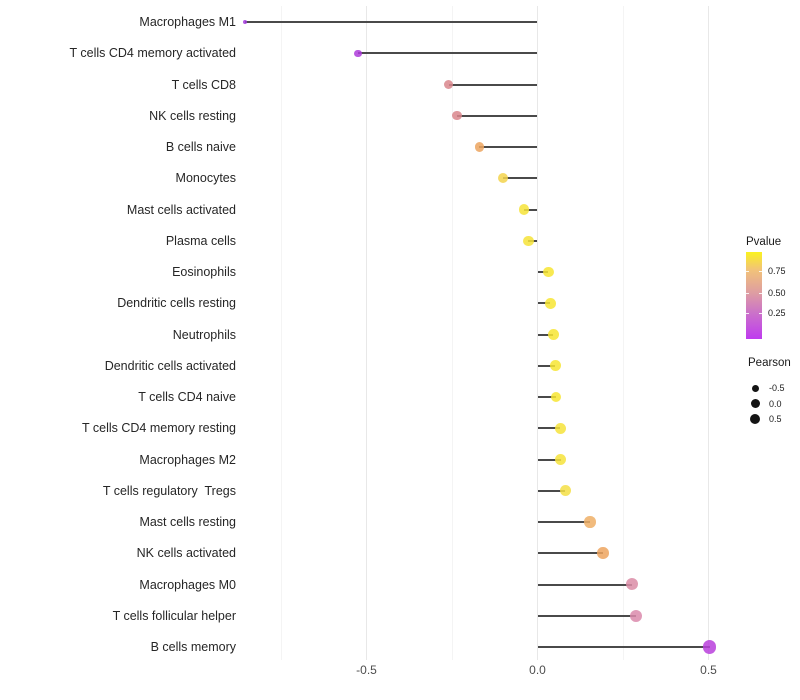  Describe the element at coordinates (159, 428) in the screenshot. I see `y-axis-label: T cells CD4 memory resting` at that location.